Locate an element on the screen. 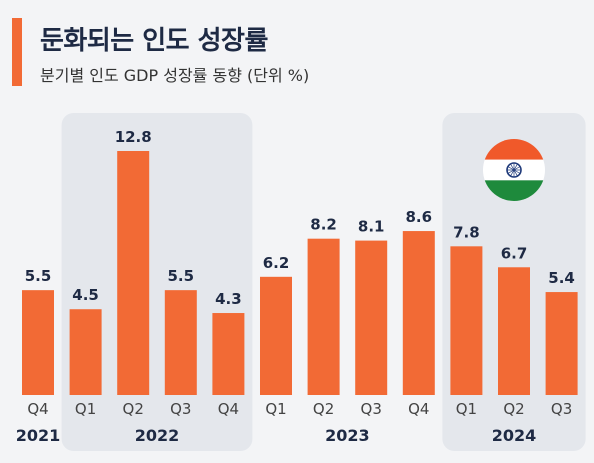 The height and width of the screenshot is (463, 594). value-label: 6.7 is located at coordinates (514, 253).